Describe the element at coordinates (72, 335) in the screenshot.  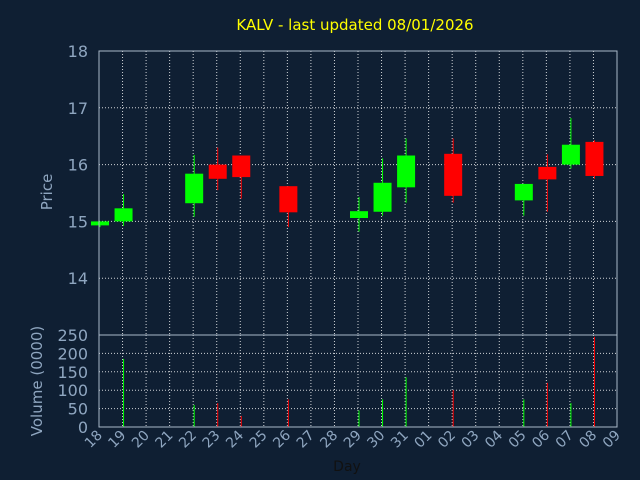
I see `volume-tick-label: 250` at that location.